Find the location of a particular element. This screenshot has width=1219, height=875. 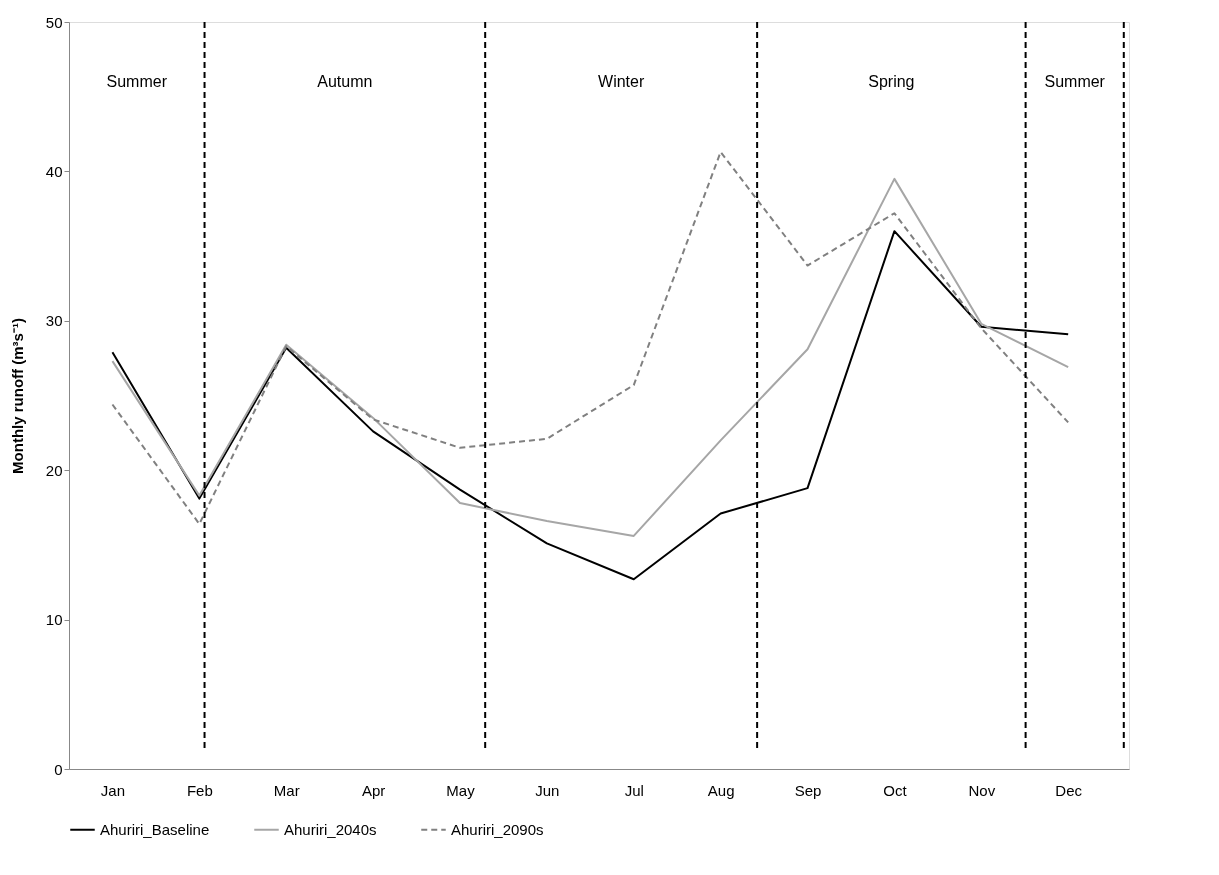

legend-label: Ahuriri_2040s is located at coordinates (330, 829).